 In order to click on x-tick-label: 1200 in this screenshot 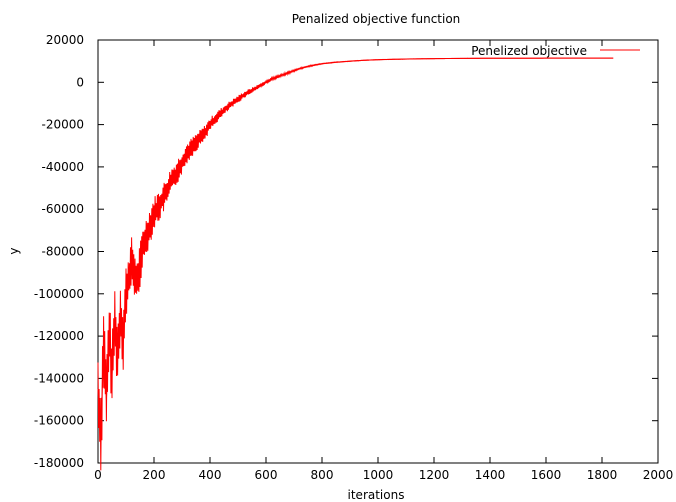, I will do `click(434, 475)`.